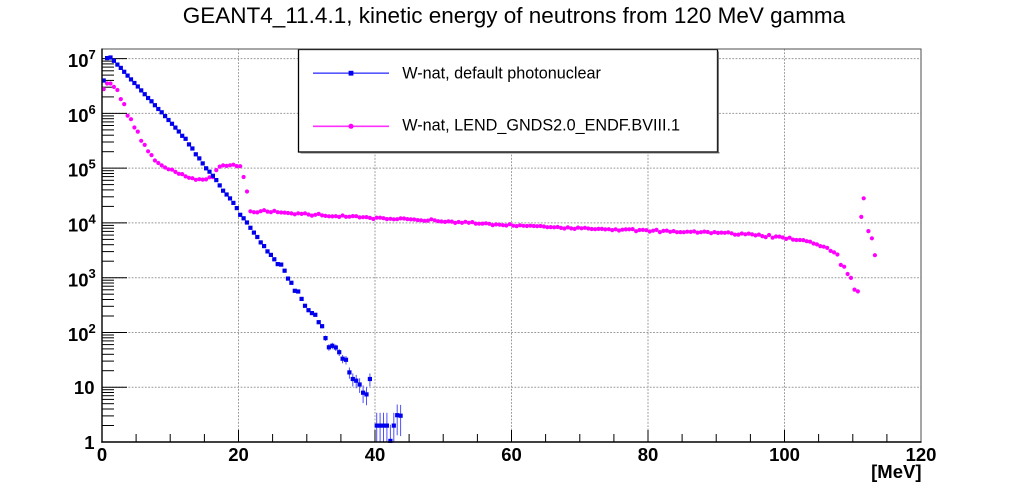 This screenshot has width=1024, height=497. Describe the element at coordinates (93, 218) in the screenshot. I see `svg-text: 4` at that location.